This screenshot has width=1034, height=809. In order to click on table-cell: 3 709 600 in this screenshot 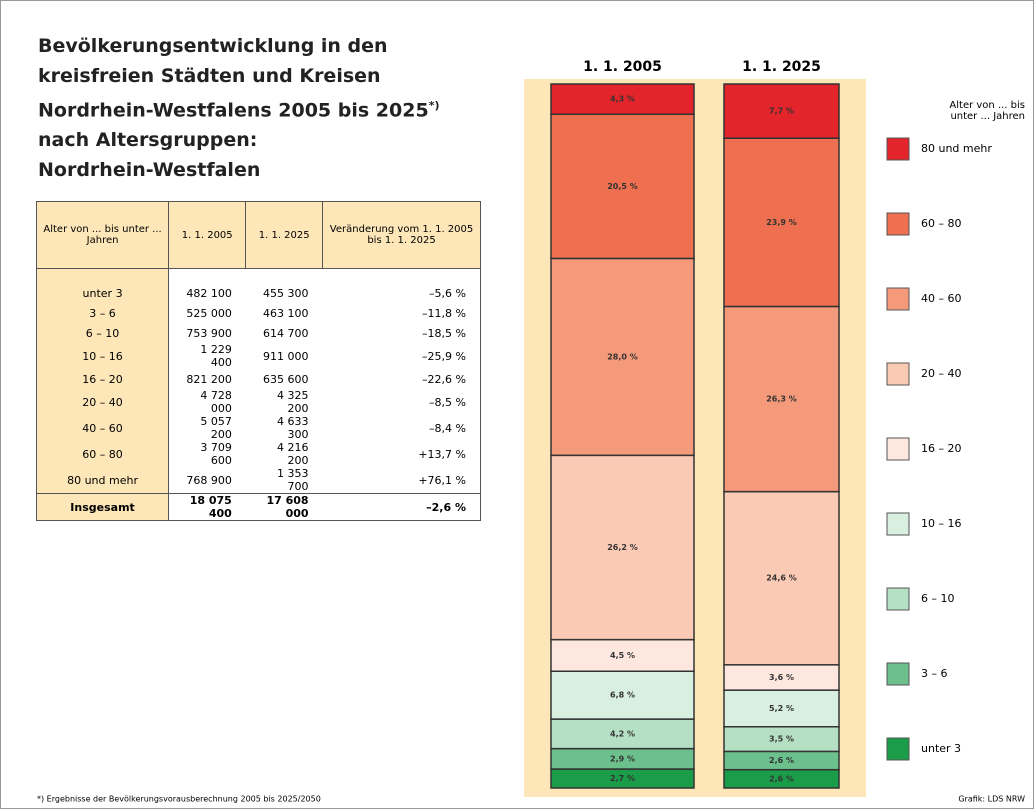, I will do `click(216, 454)`.